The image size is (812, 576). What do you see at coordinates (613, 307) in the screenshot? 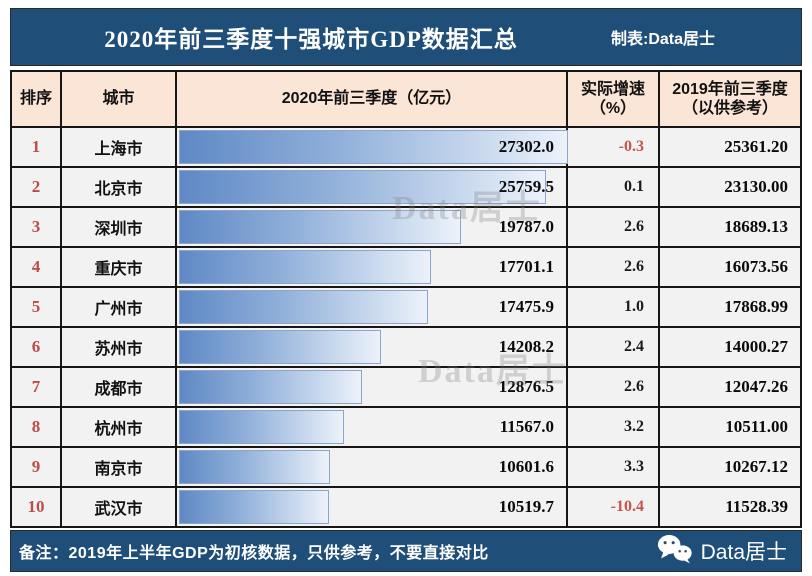
I see `growth-cell: 1.0` at bounding box center [613, 307].